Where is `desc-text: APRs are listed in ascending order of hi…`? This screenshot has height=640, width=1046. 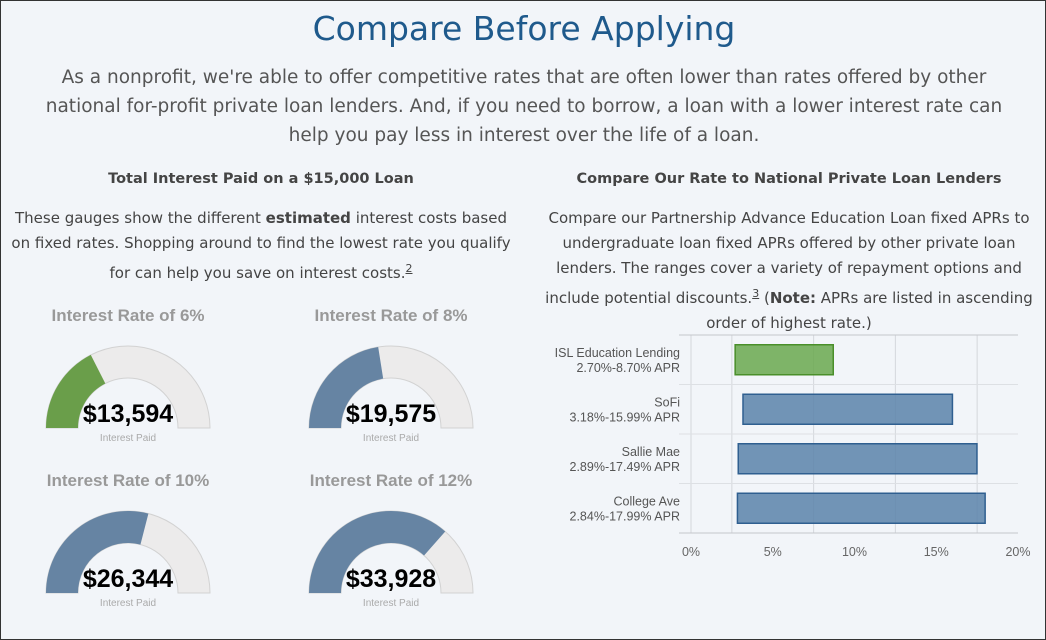 desc-text: APRs are listed in ascending order of hi… is located at coordinates (869, 310).